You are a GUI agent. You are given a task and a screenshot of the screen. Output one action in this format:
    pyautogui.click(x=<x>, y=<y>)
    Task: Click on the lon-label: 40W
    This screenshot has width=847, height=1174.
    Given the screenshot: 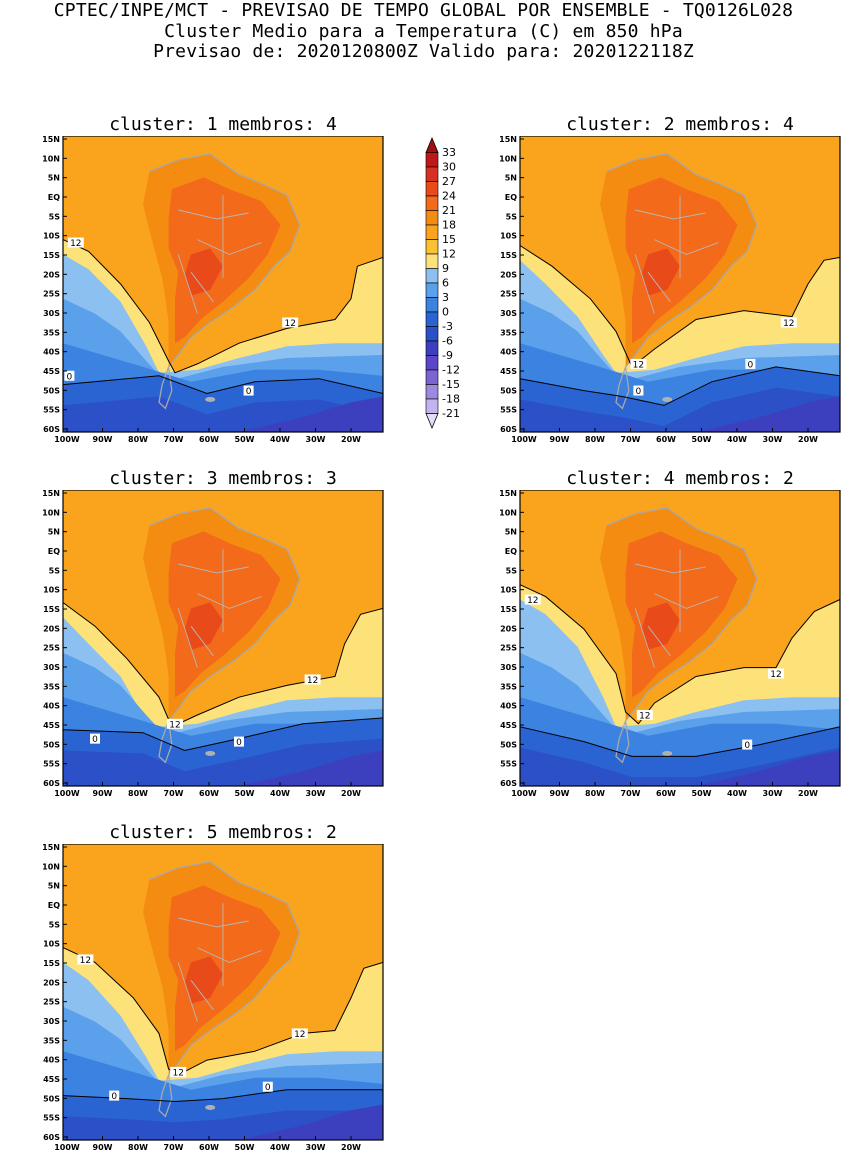 What is the action you would take?
    pyautogui.click(x=280, y=793)
    